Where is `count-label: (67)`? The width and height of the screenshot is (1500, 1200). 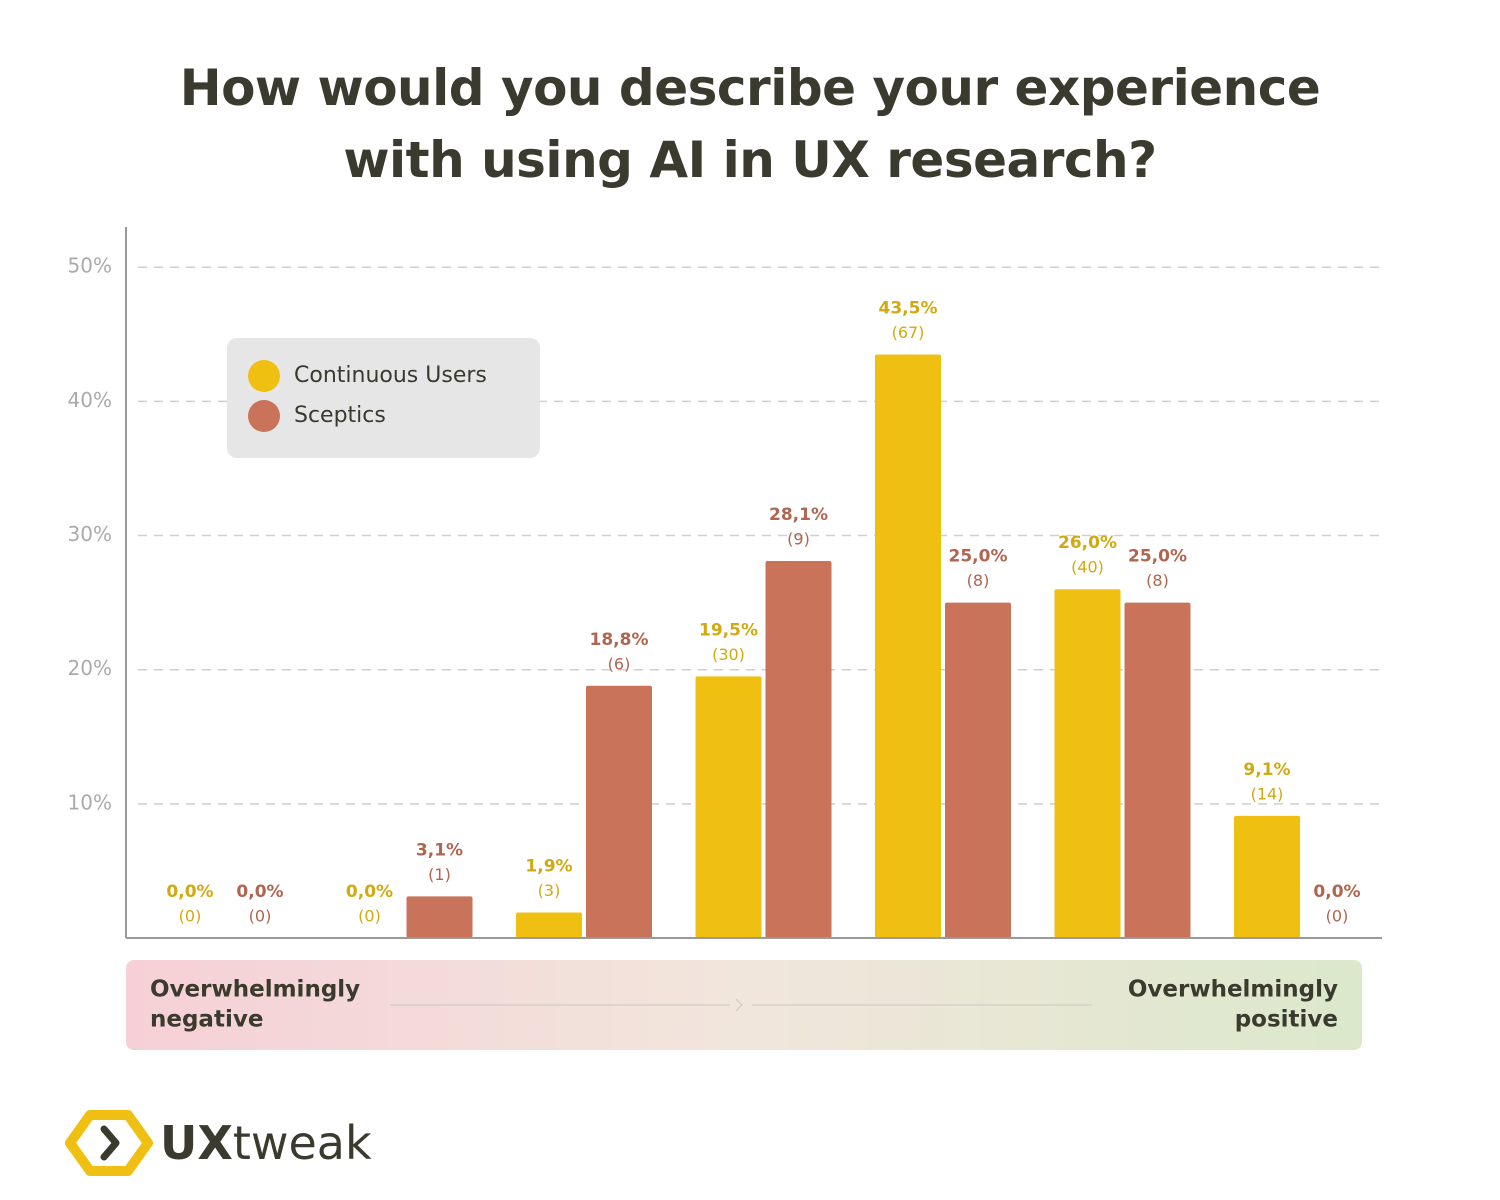 count-label: (67) is located at coordinates (908, 332).